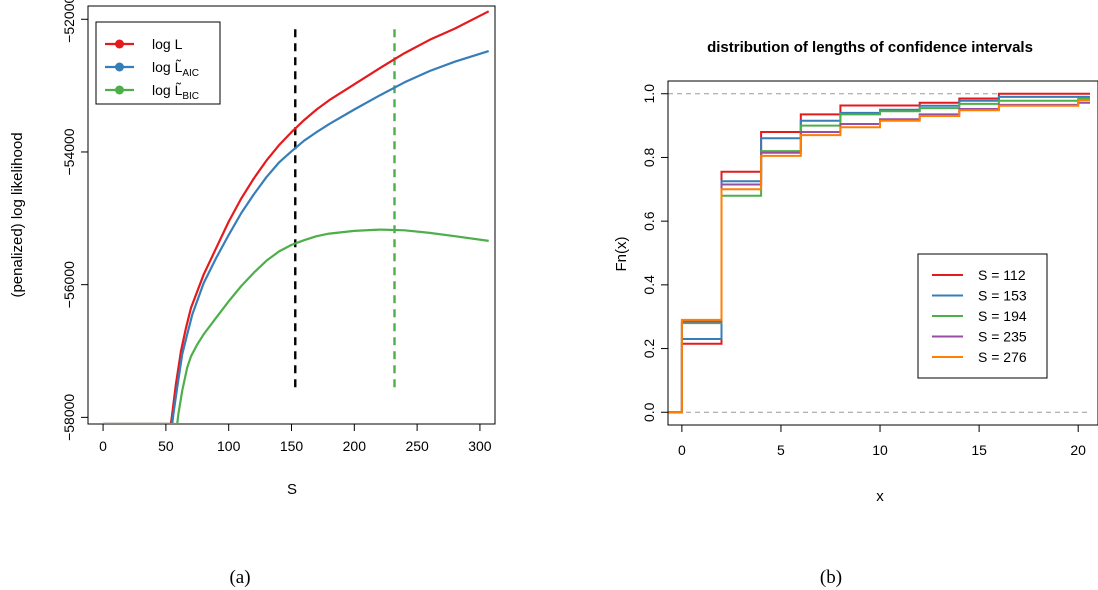 The width and height of the screenshot is (1098, 590). I want to click on x-axis-label: x, so click(880, 496).